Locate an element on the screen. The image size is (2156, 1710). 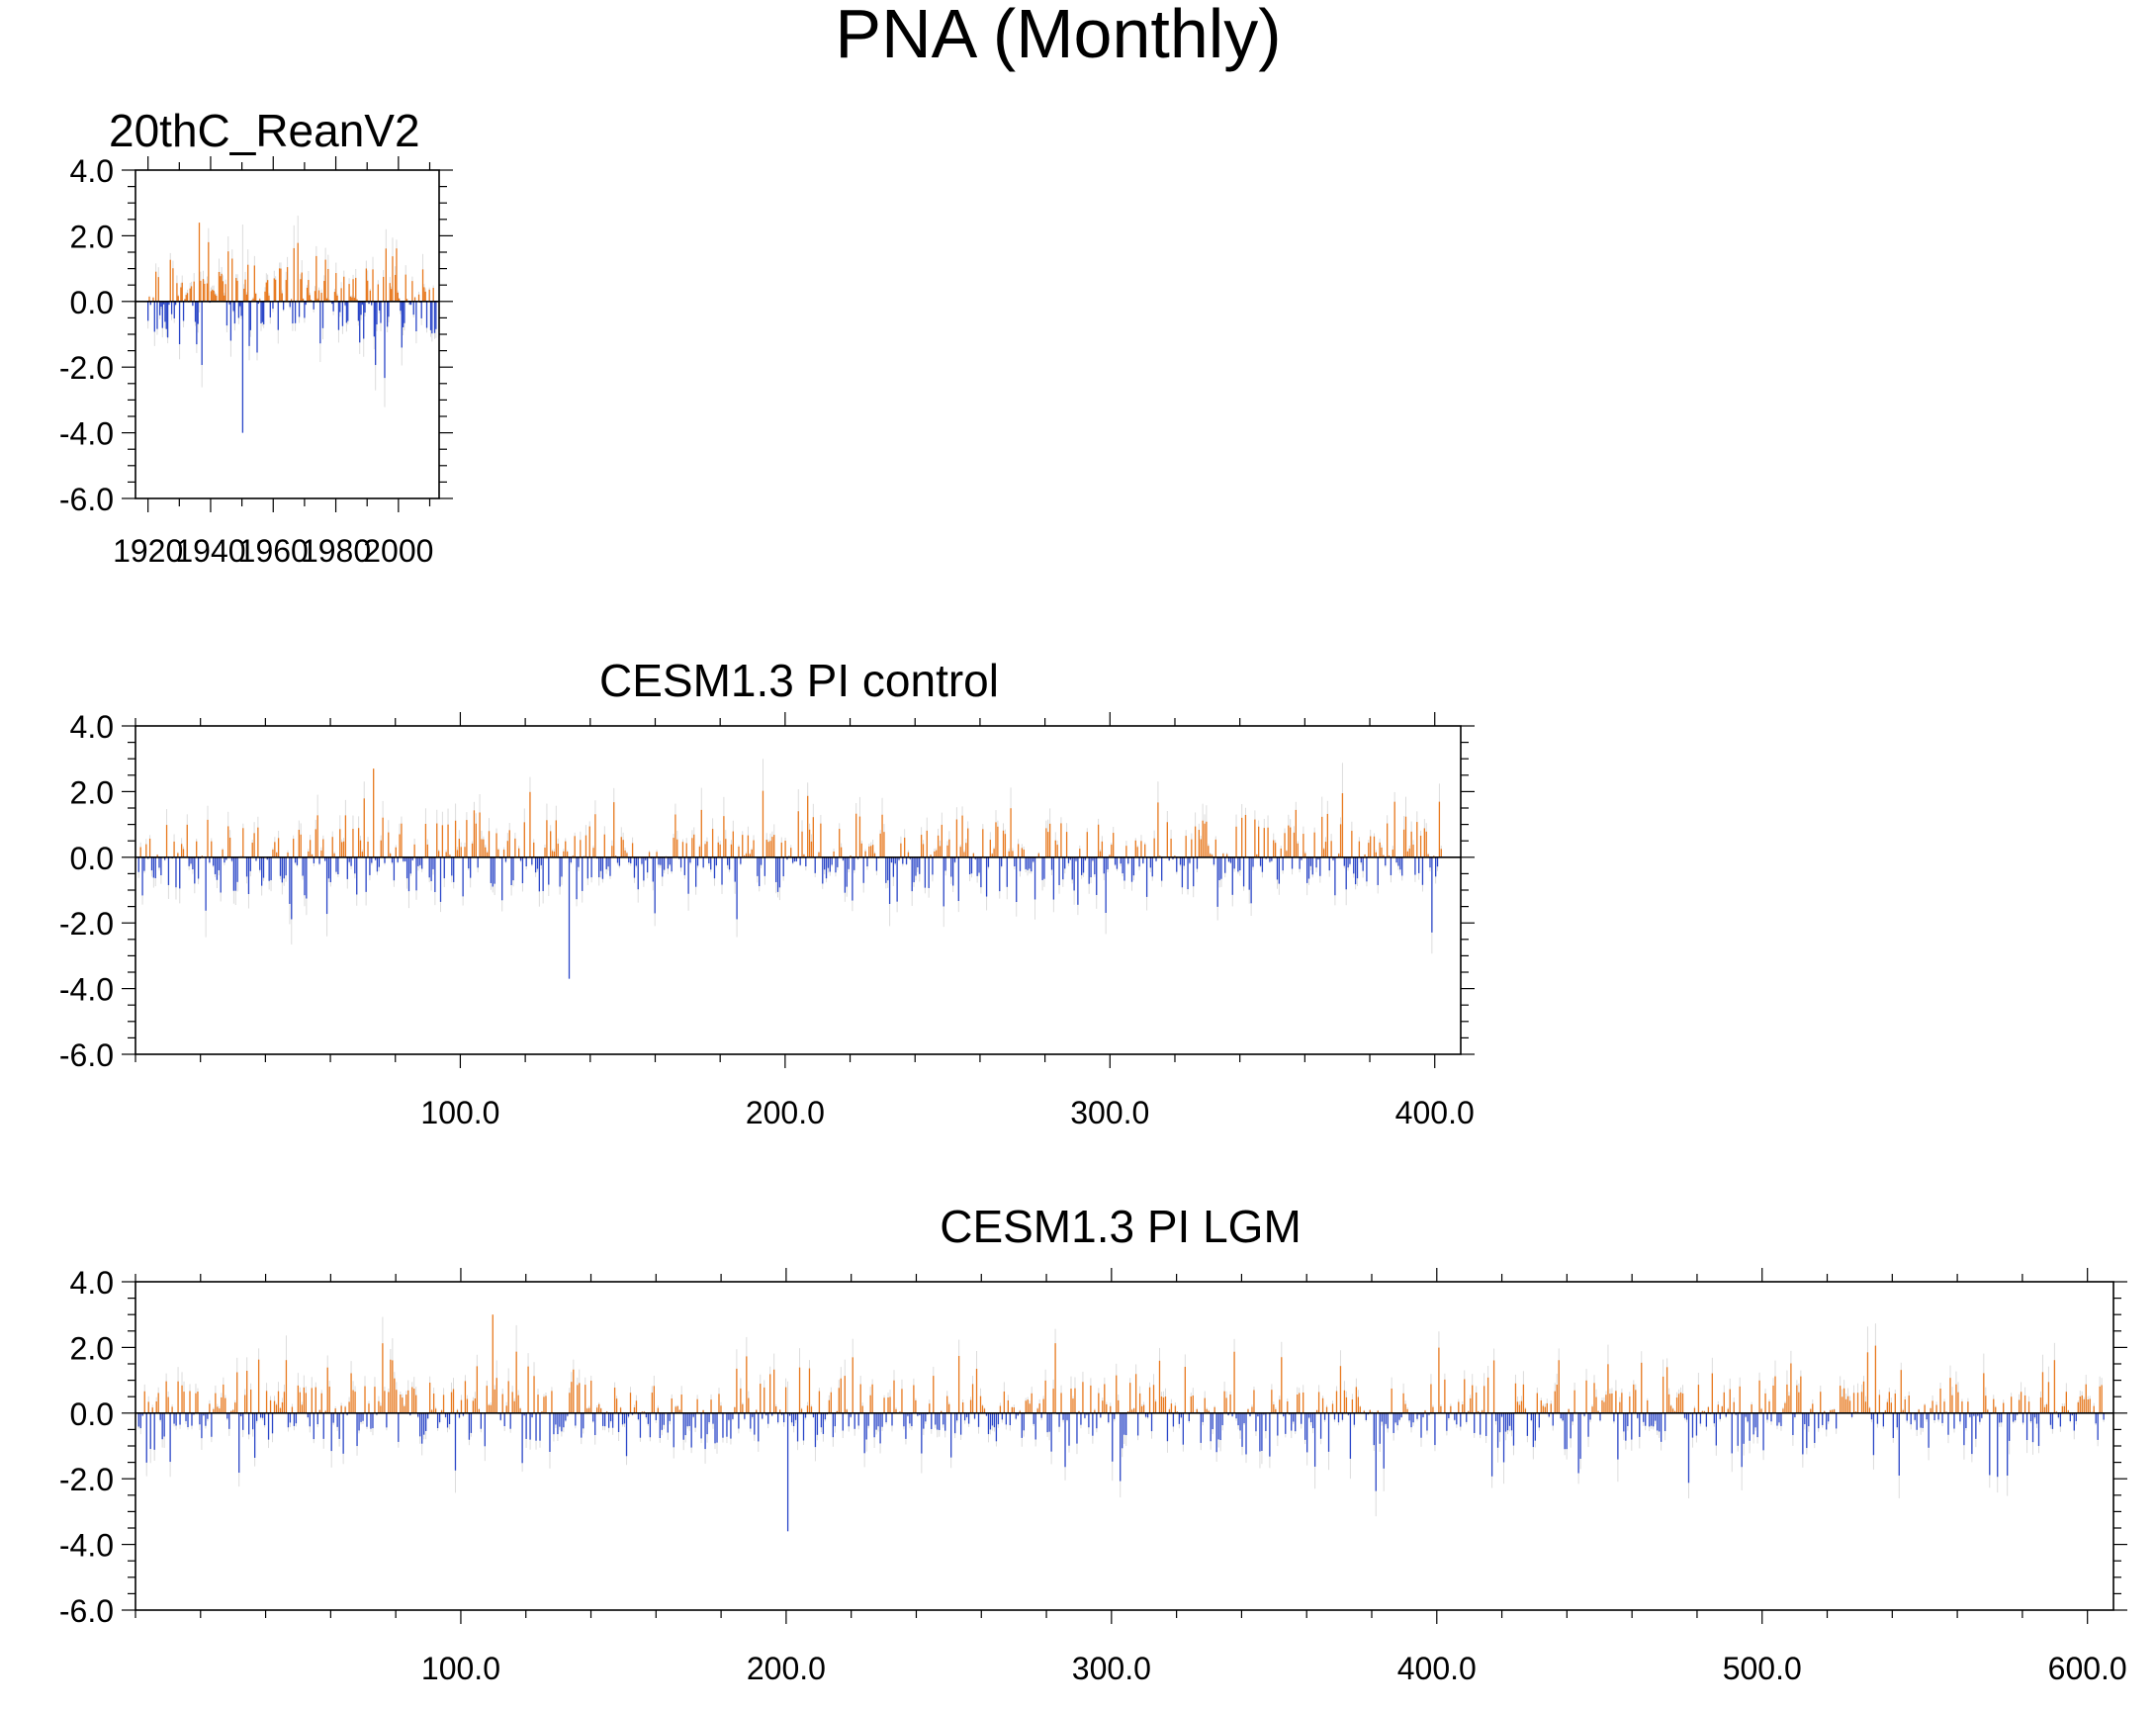
x-tick-label: 1940 is located at coordinates (210, 551).